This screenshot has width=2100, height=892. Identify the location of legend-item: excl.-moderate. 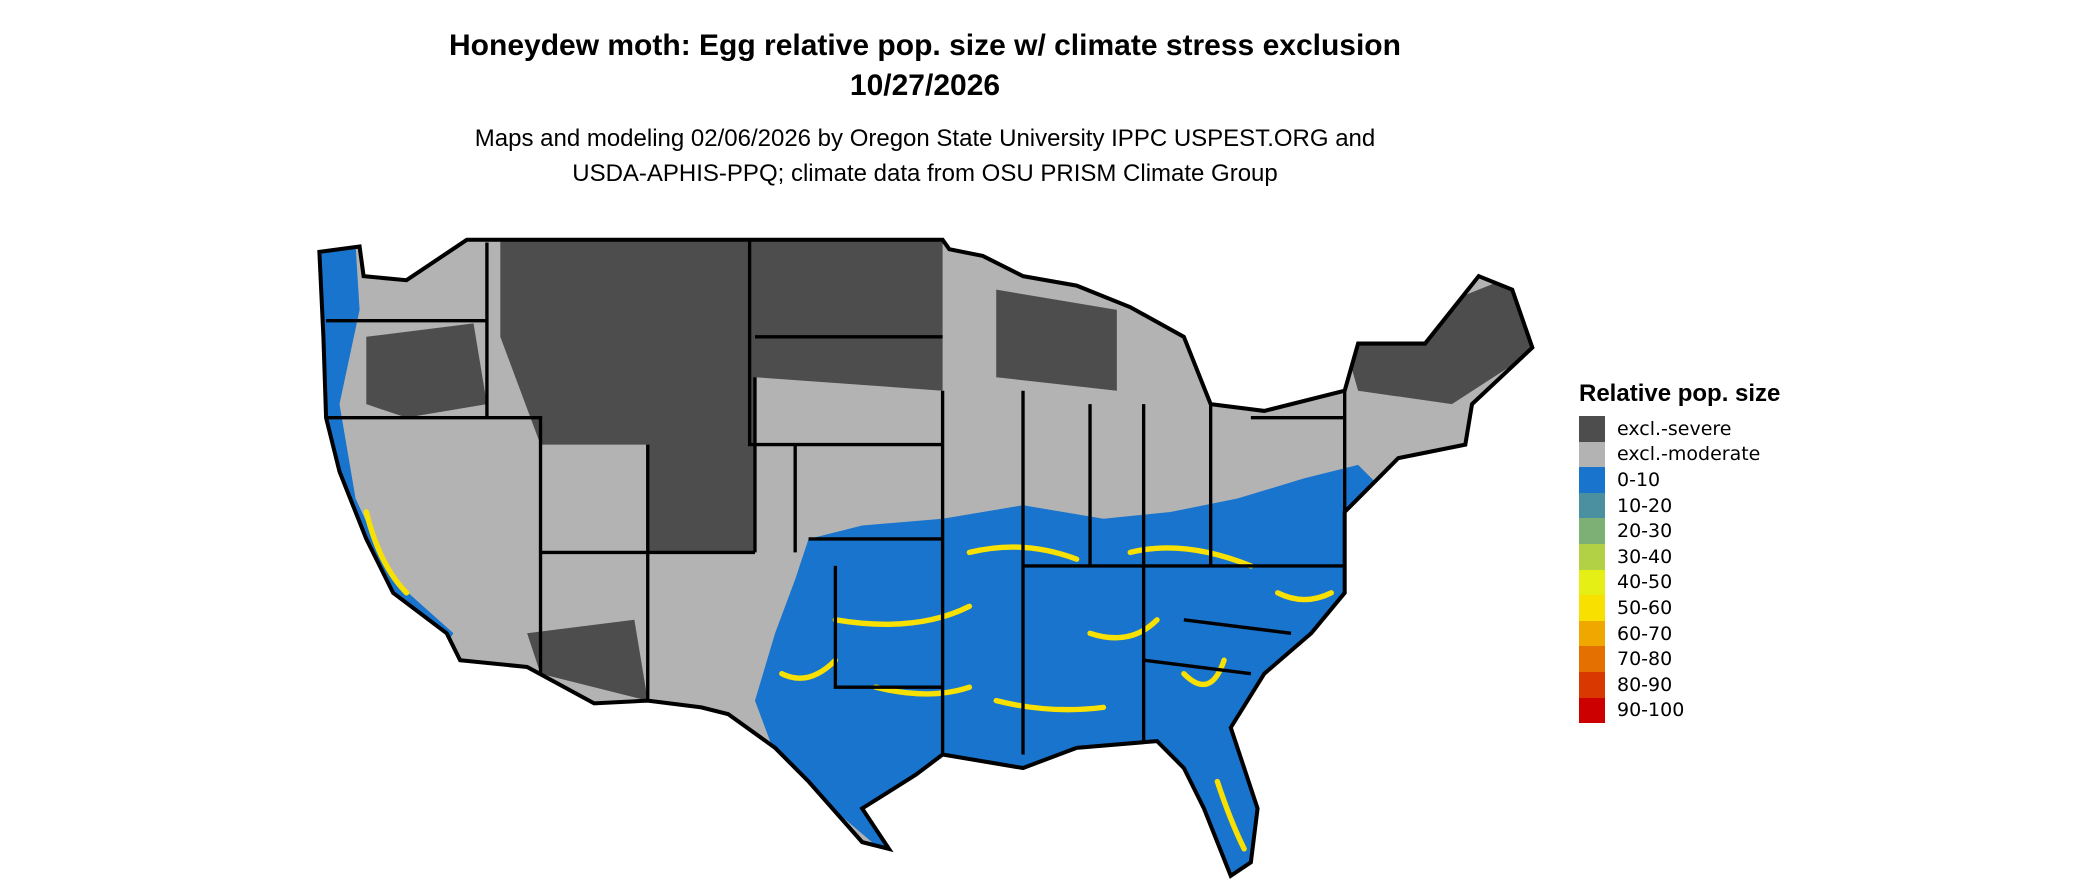
(1679, 454).